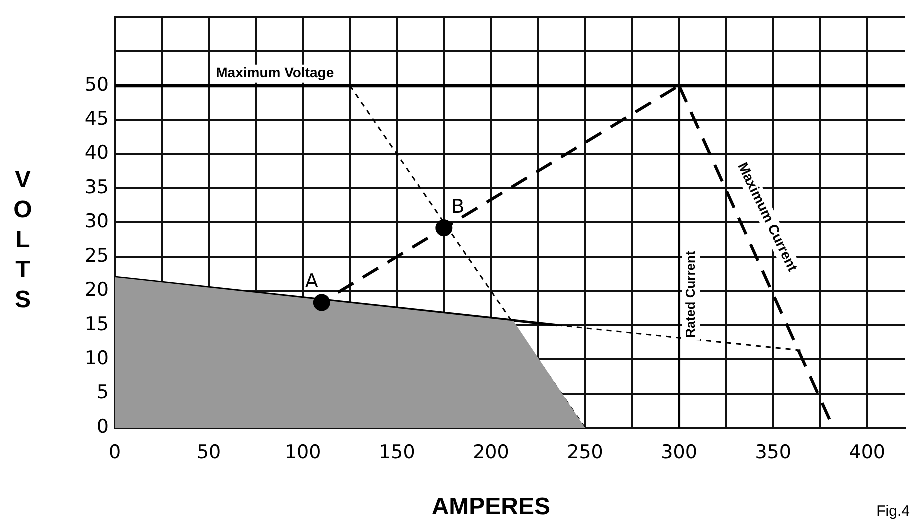 This screenshot has height=531, width=914. I want to click on x-tick-label: 50, so click(209, 452).